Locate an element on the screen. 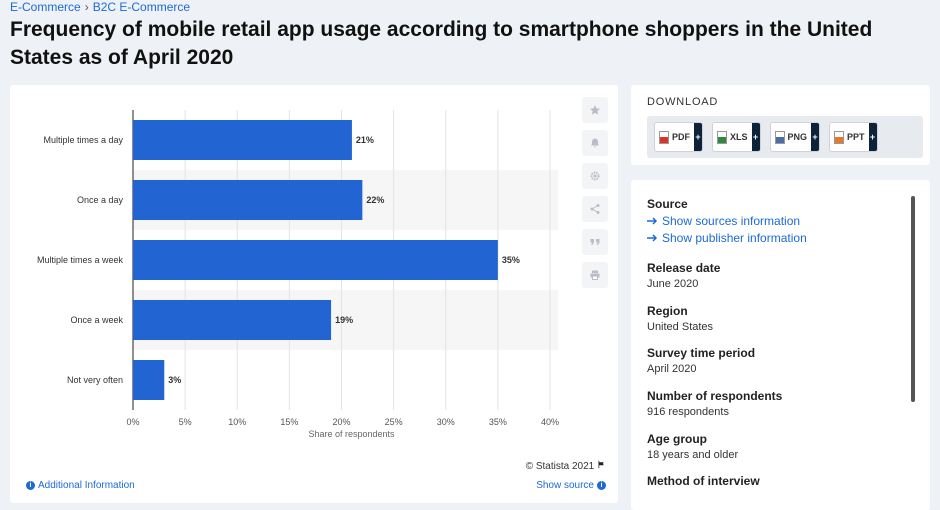 The width and height of the screenshot is (940, 510). value-label: 35% is located at coordinates (511, 260).